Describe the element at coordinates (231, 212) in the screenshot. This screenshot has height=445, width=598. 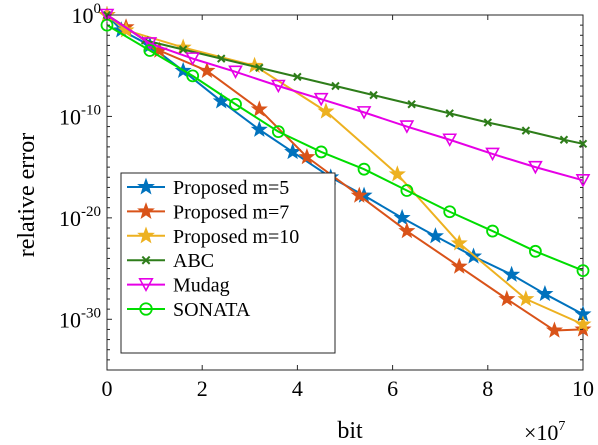
I see `legend-label: Proposed m=7` at that location.